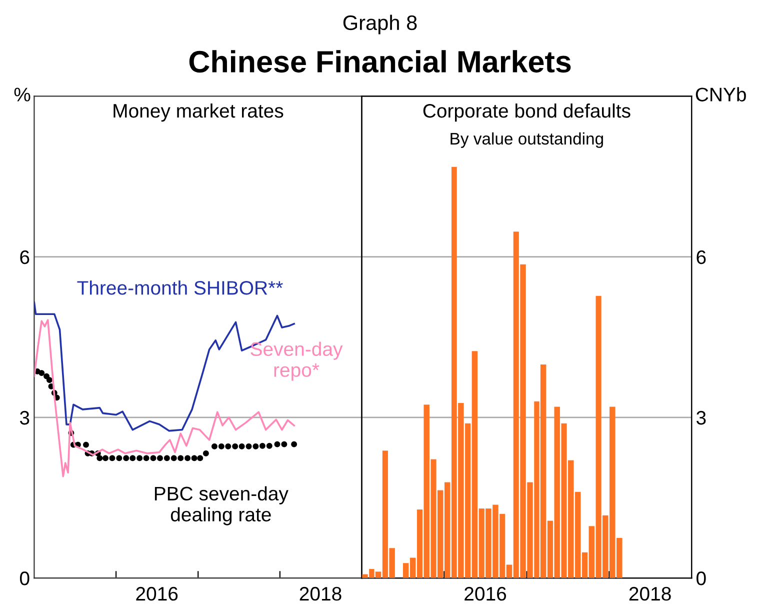 The width and height of the screenshot is (760, 613). I want to click on text: By value outstanding, so click(526, 140).